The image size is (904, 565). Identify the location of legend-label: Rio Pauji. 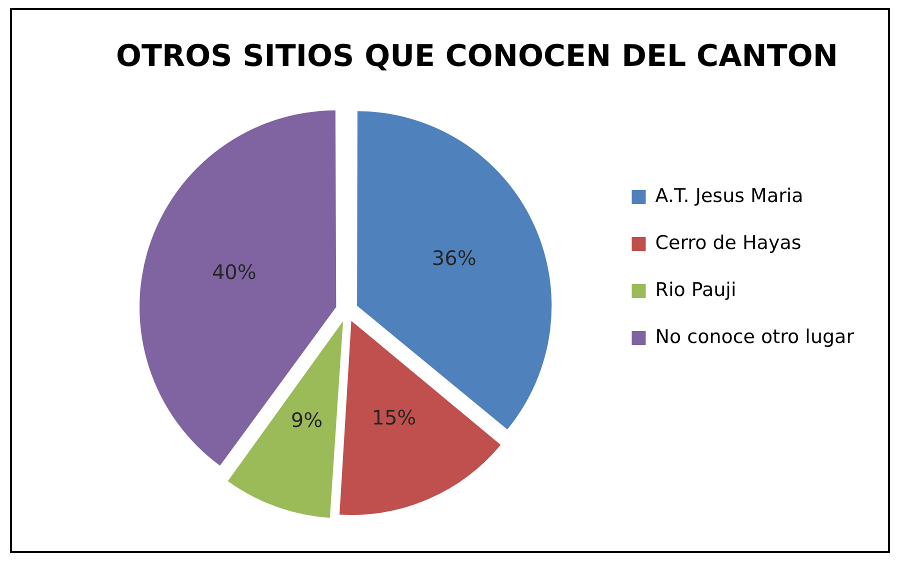
(695, 289).